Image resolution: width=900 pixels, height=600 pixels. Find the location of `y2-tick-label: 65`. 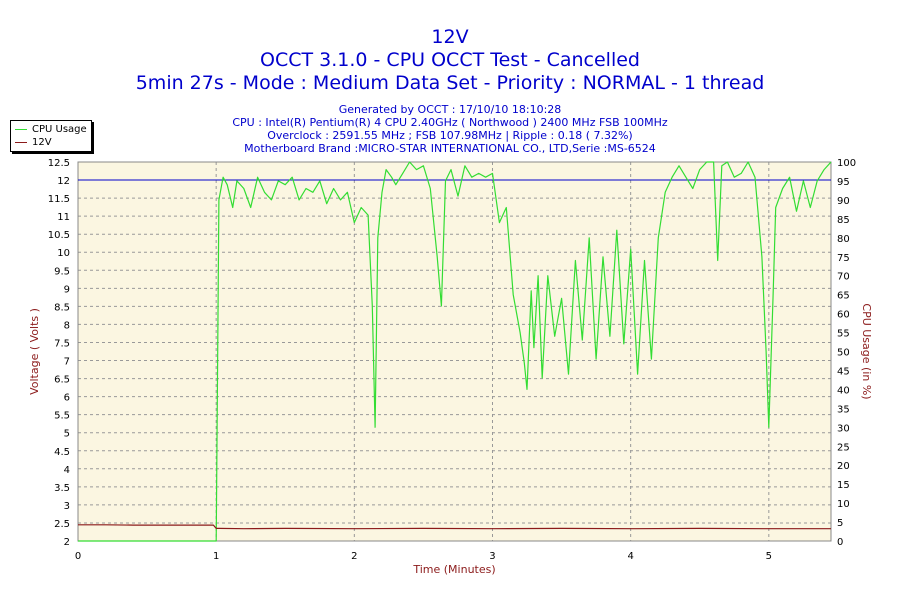

y2-tick-label: 65 is located at coordinates (843, 296).